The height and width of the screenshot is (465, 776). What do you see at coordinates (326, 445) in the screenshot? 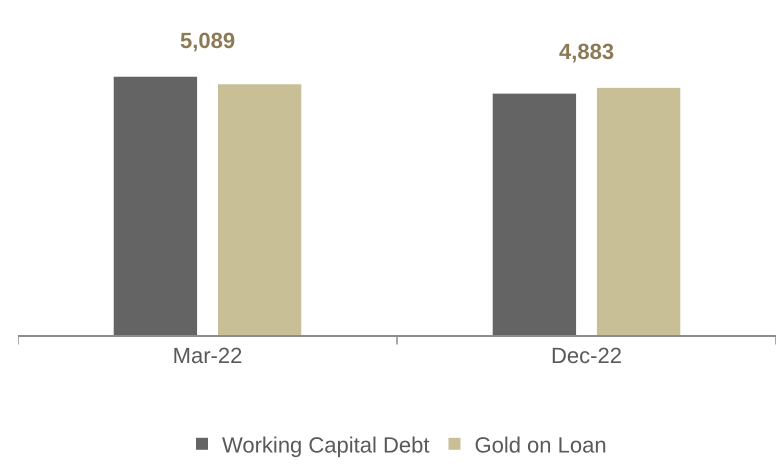
I see `legend-label: Working Capital Debt` at bounding box center [326, 445].